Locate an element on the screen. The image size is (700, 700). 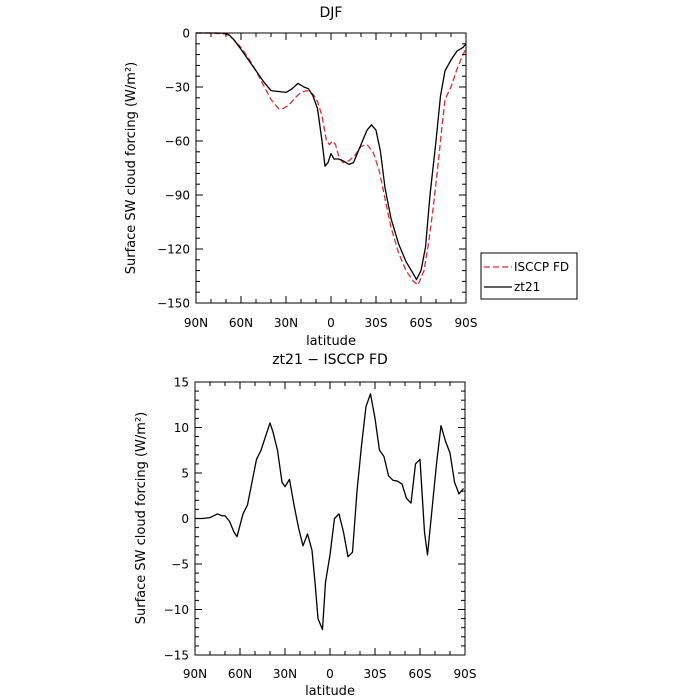
y-tick-label: 15 is located at coordinates (181, 383).